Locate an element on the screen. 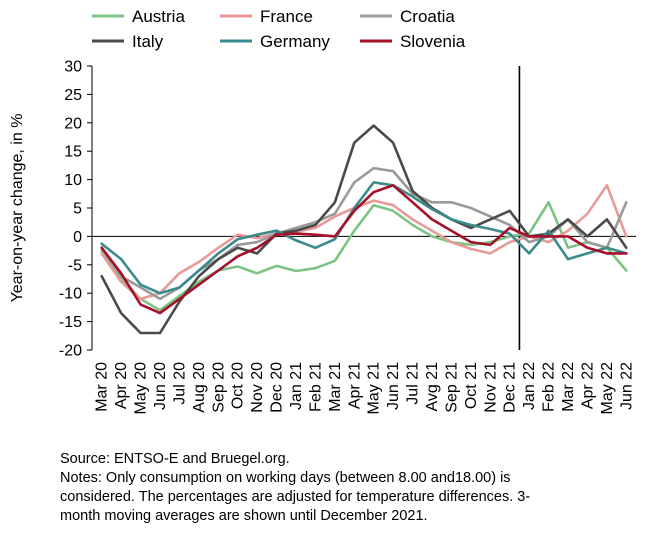  legend-item-austria: Austria is located at coordinates (138, 16).